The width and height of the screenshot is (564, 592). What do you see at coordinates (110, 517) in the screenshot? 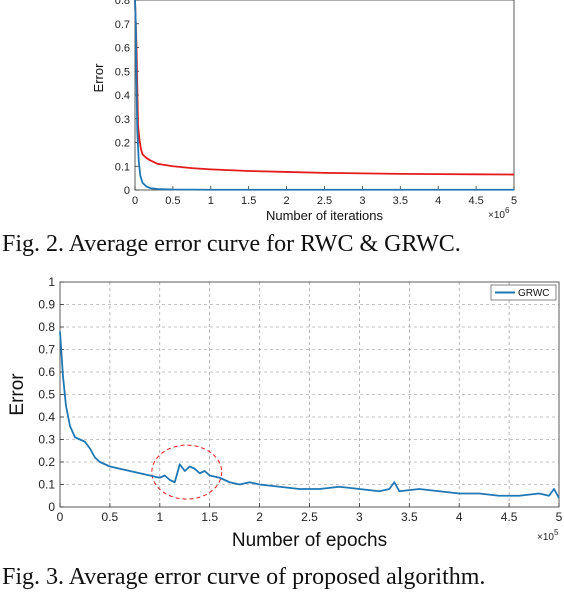
I see `chart2-x-tick-label: 0.5` at bounding box center [110, 517].